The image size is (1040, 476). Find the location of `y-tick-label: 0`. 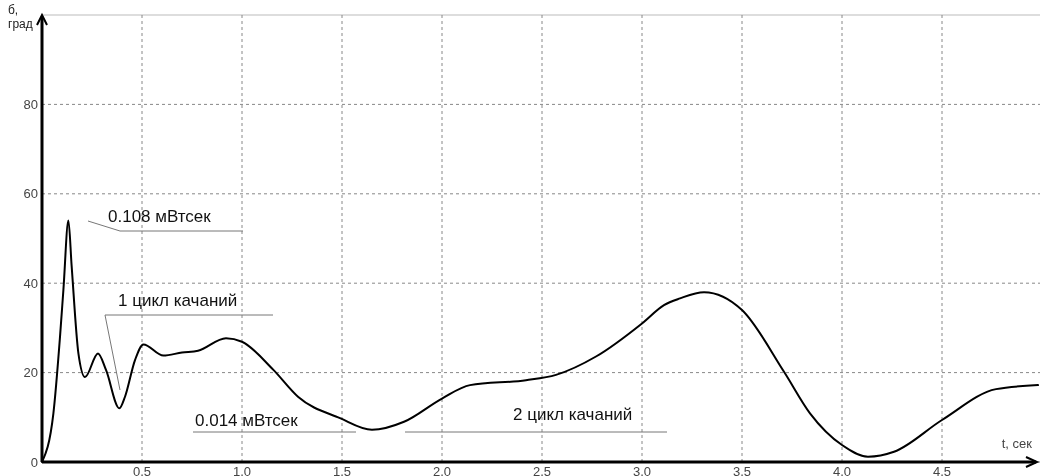

y-tick-label: 0 is located at coordinates (34, 462).